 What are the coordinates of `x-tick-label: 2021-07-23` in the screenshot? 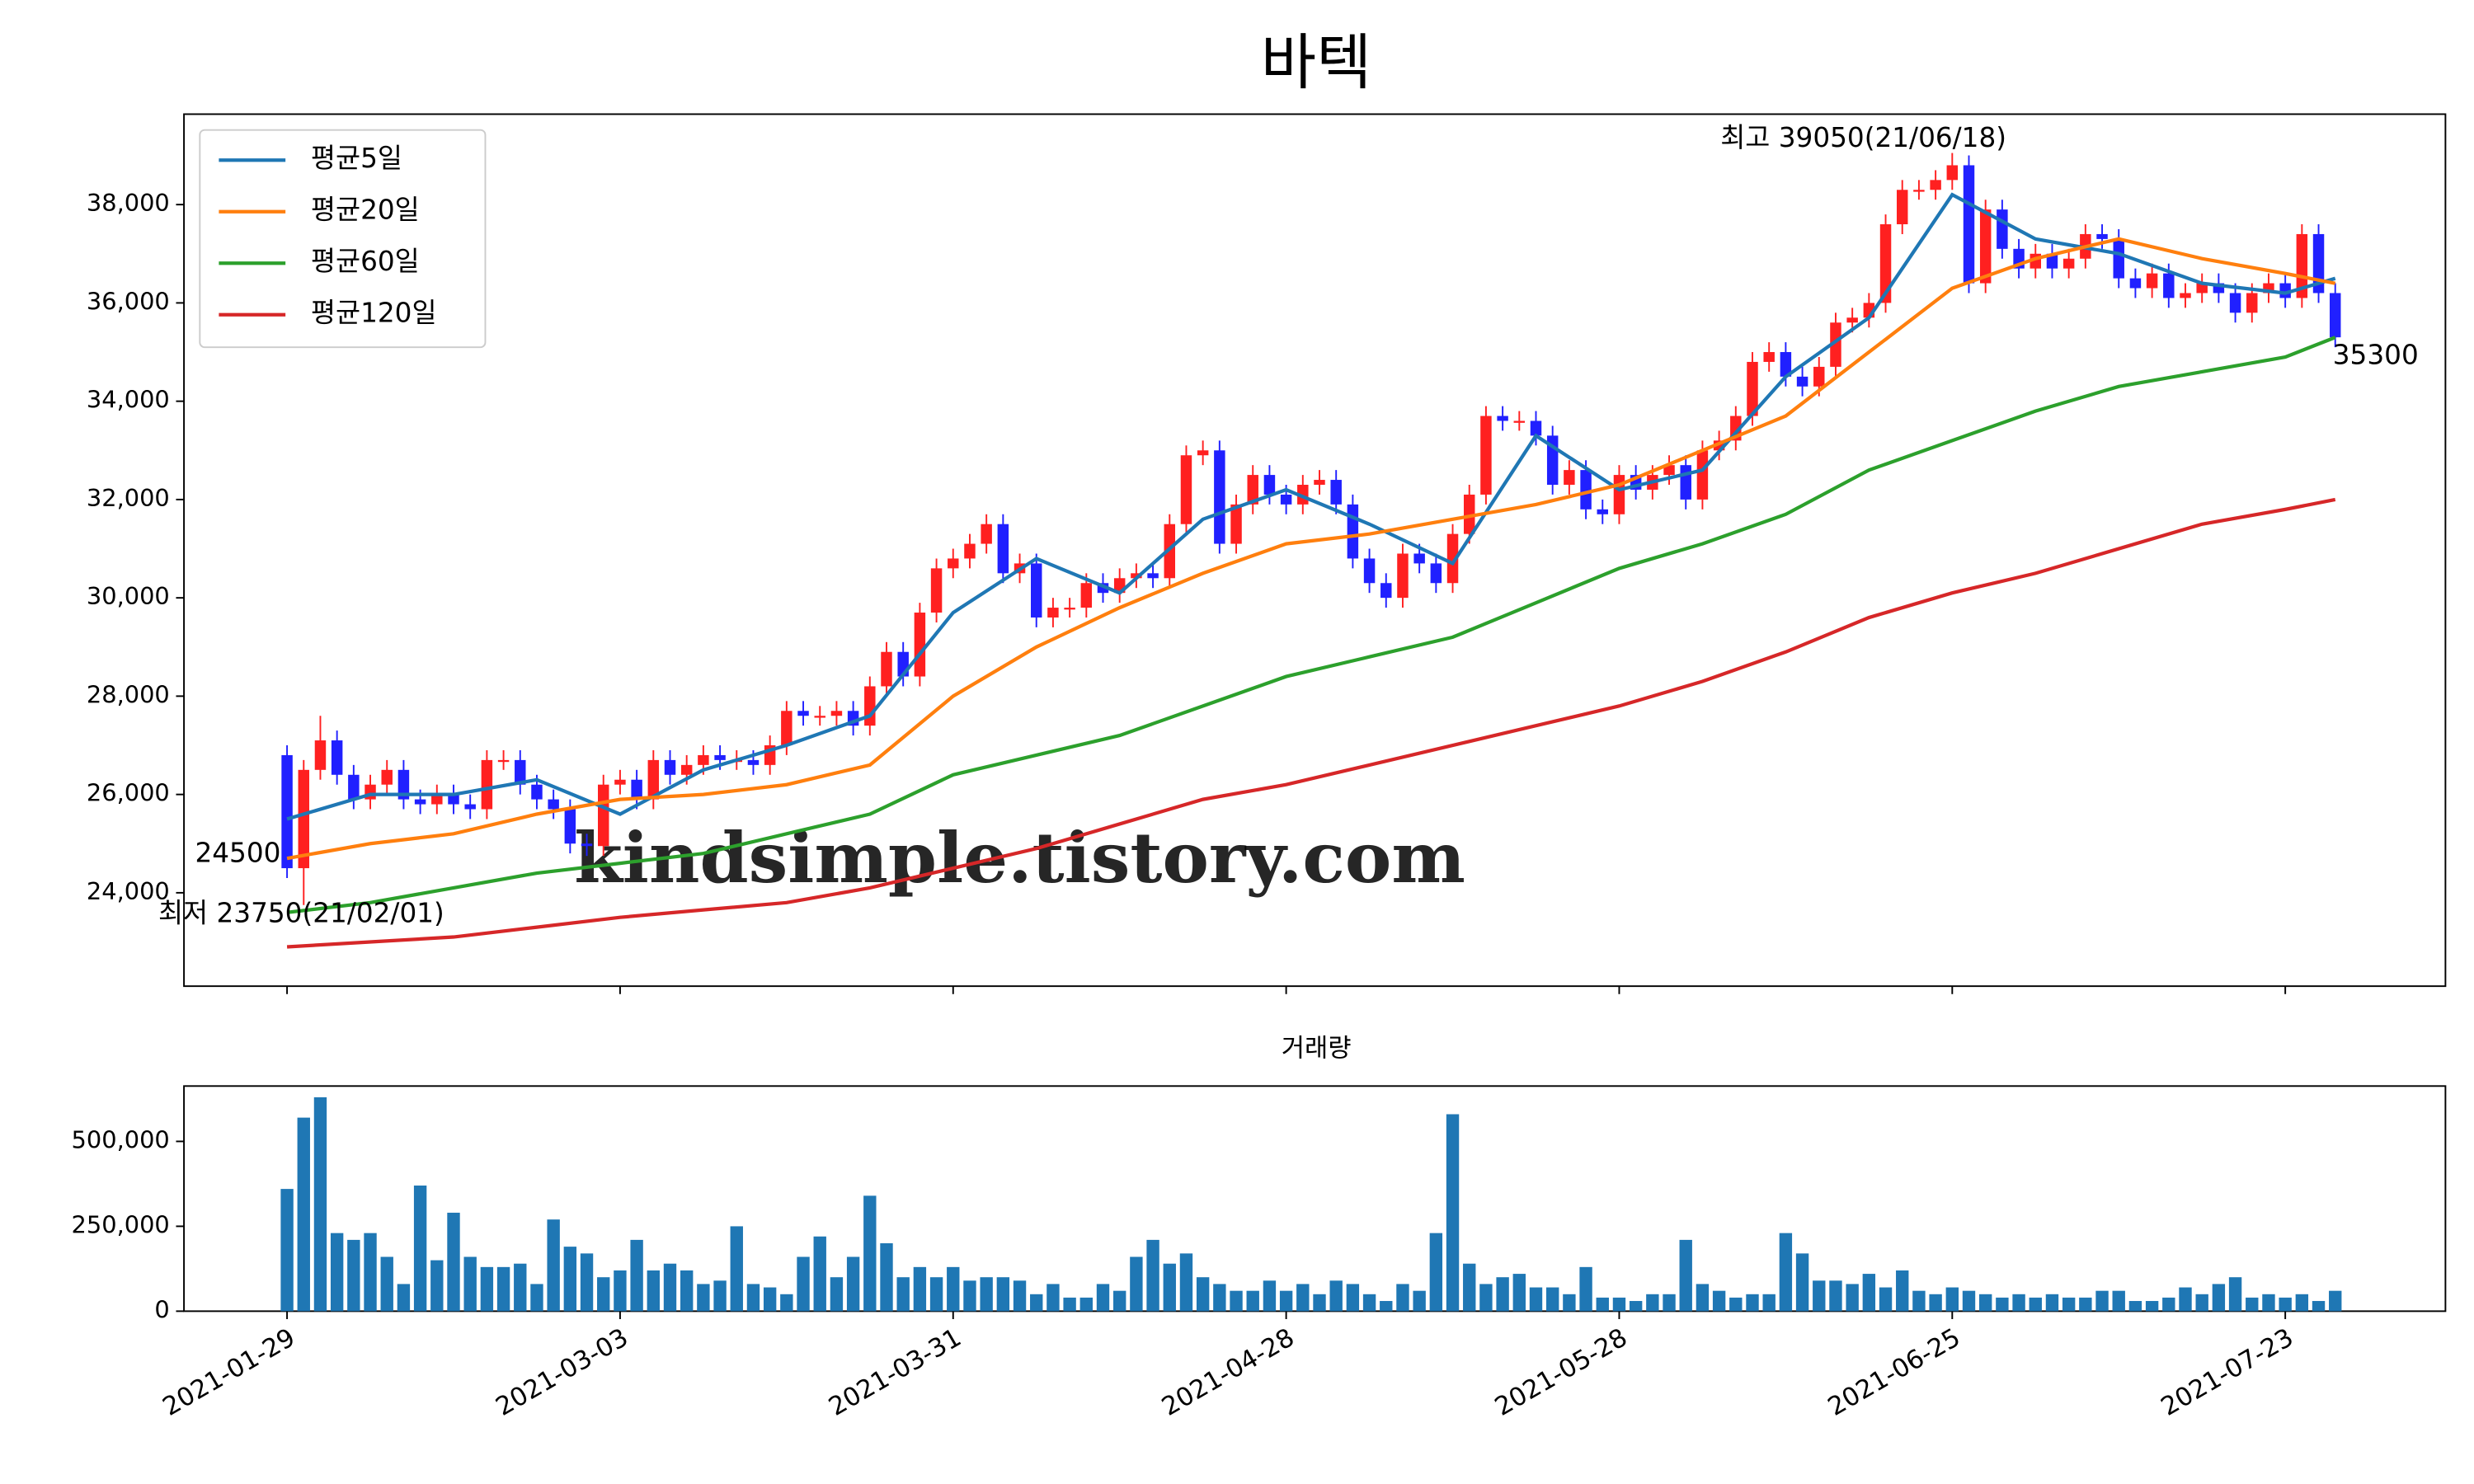 It's located at (2227, 1372).